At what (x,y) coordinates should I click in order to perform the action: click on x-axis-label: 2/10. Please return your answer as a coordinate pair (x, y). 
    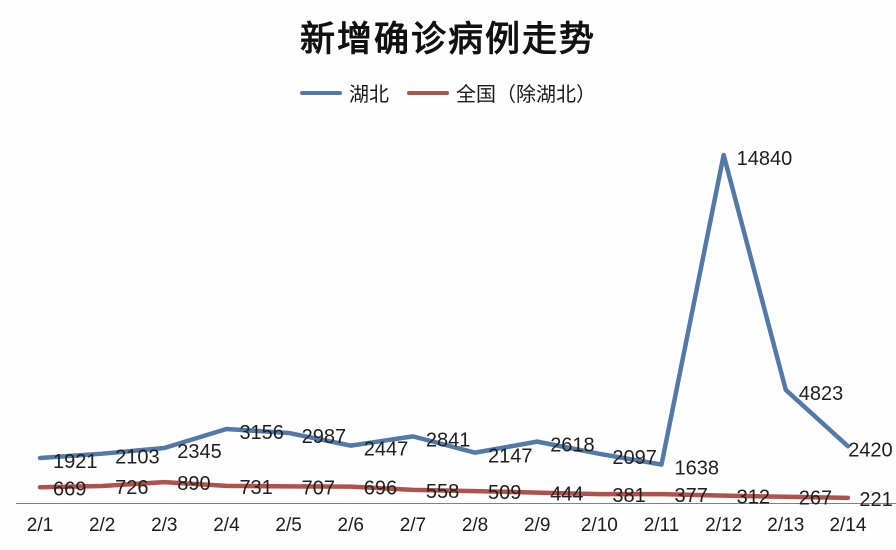
    Looking at the image, I should click on (599, 525).